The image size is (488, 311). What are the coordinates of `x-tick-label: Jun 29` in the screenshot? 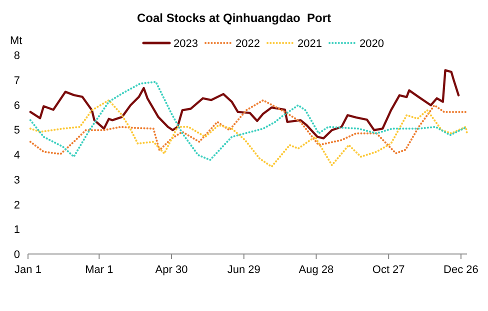 It's located at (243, 270).